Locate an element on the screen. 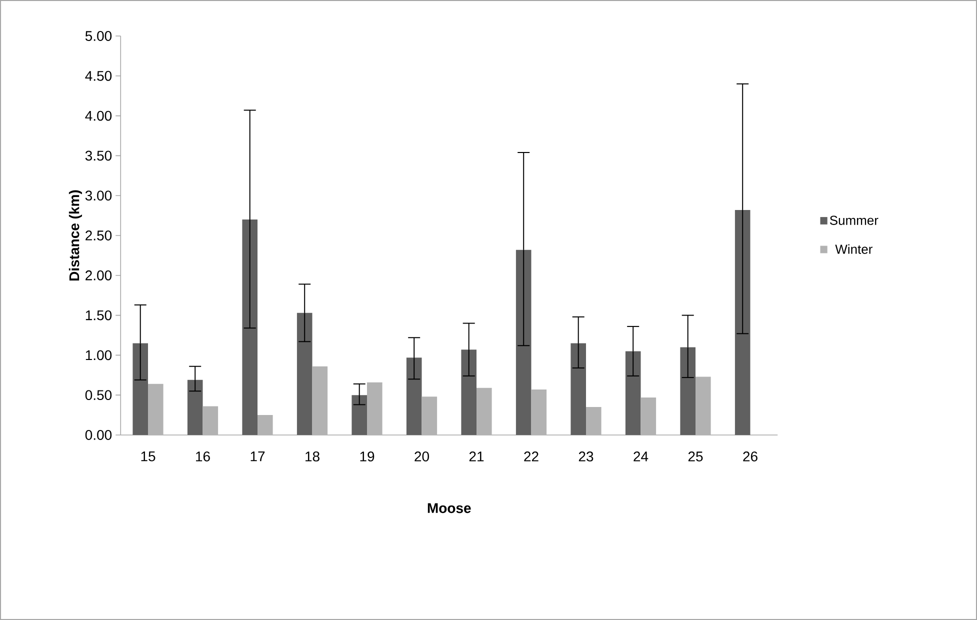 This screenshot has height=620, width=977. y-tick-label: 4.00 is located at coordinates (98, 115).